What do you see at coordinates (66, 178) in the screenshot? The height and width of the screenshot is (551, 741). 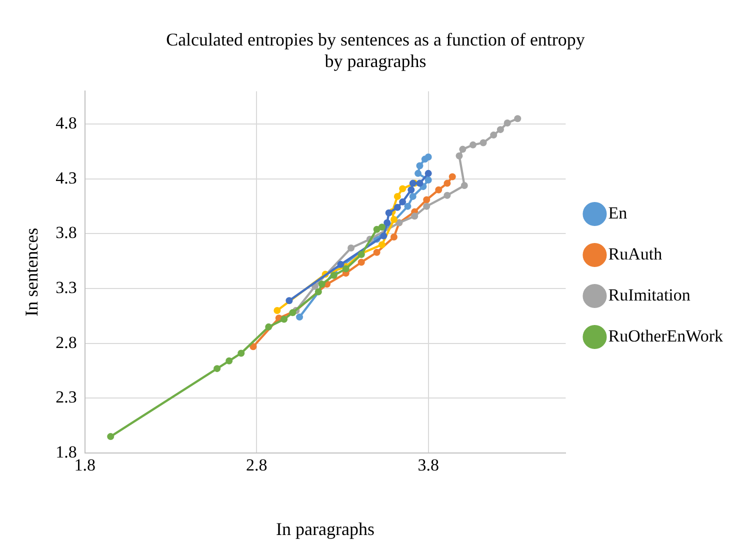 I see `y-tick-label: 4.3` at bounding box center [66, 178].